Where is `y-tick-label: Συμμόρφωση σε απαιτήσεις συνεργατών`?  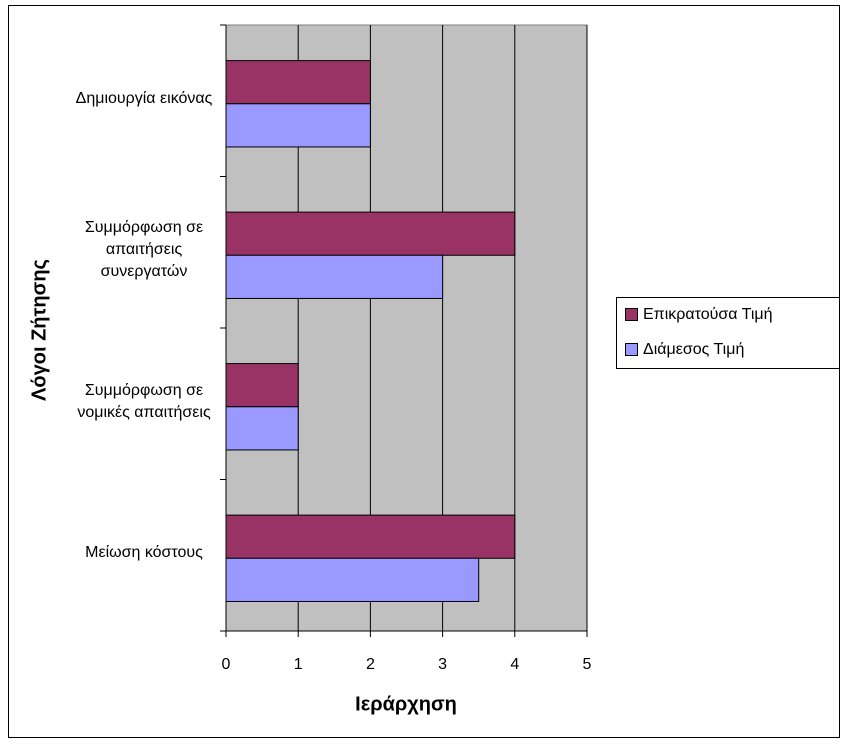
y-tick-label: Συμμόρφωση σε απαιτήσεις συνεργατών is located at coordinates (144, 250).